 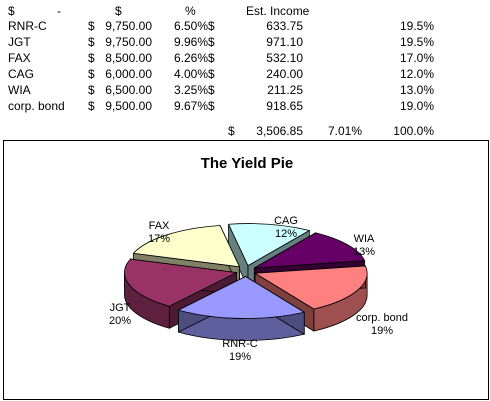 What do you see at coordinates (128, 74) in the screenshot?
I see `table-cell-amount: 6,000.00` at bounding box center [128, 74].